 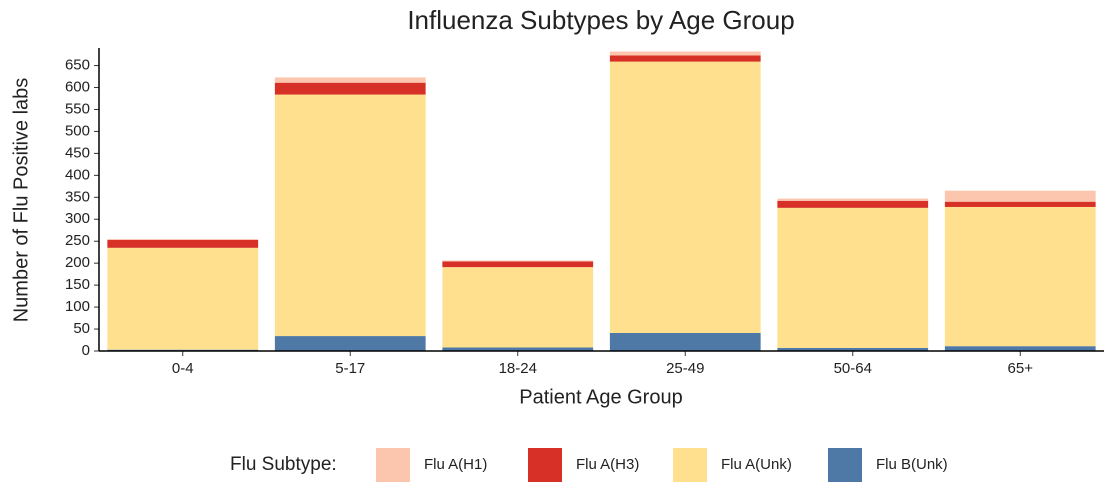 I want to click on y-axis-label: Number of Flu Positive labs, so click(x=21, y=200).